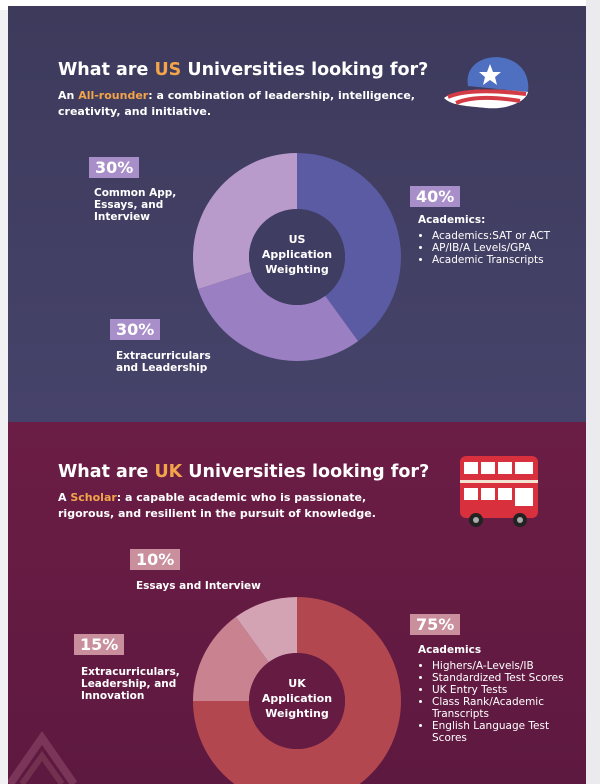 This screenshot has width=600, height=784. I want to click on double-decker-bus-icon, so click(499, 491).